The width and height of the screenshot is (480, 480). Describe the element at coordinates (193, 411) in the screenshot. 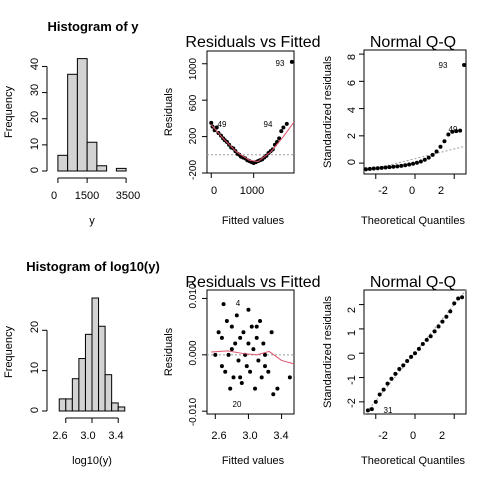

I see `y-tick-label: -0.010` at that location.